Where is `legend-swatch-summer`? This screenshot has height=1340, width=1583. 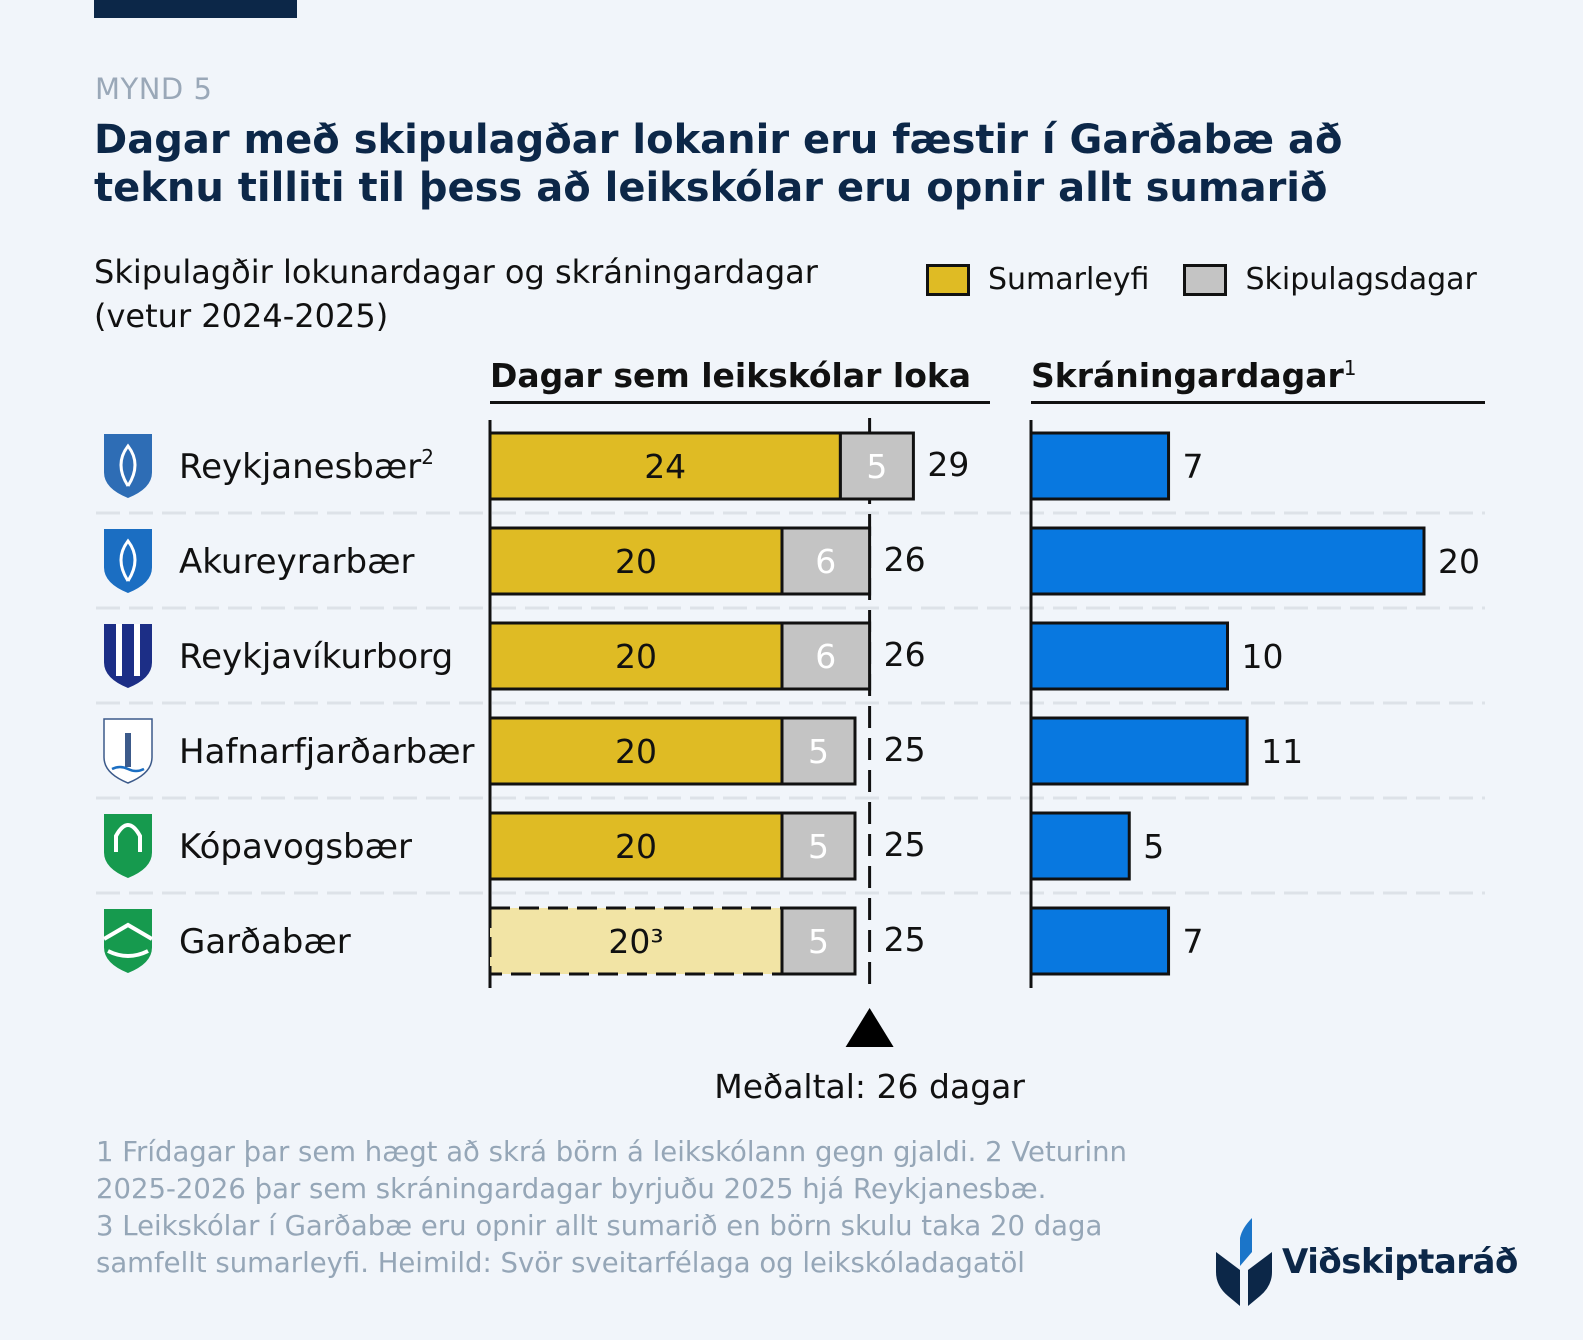
legend-swatch-summer is located at coordinates (948, 279).